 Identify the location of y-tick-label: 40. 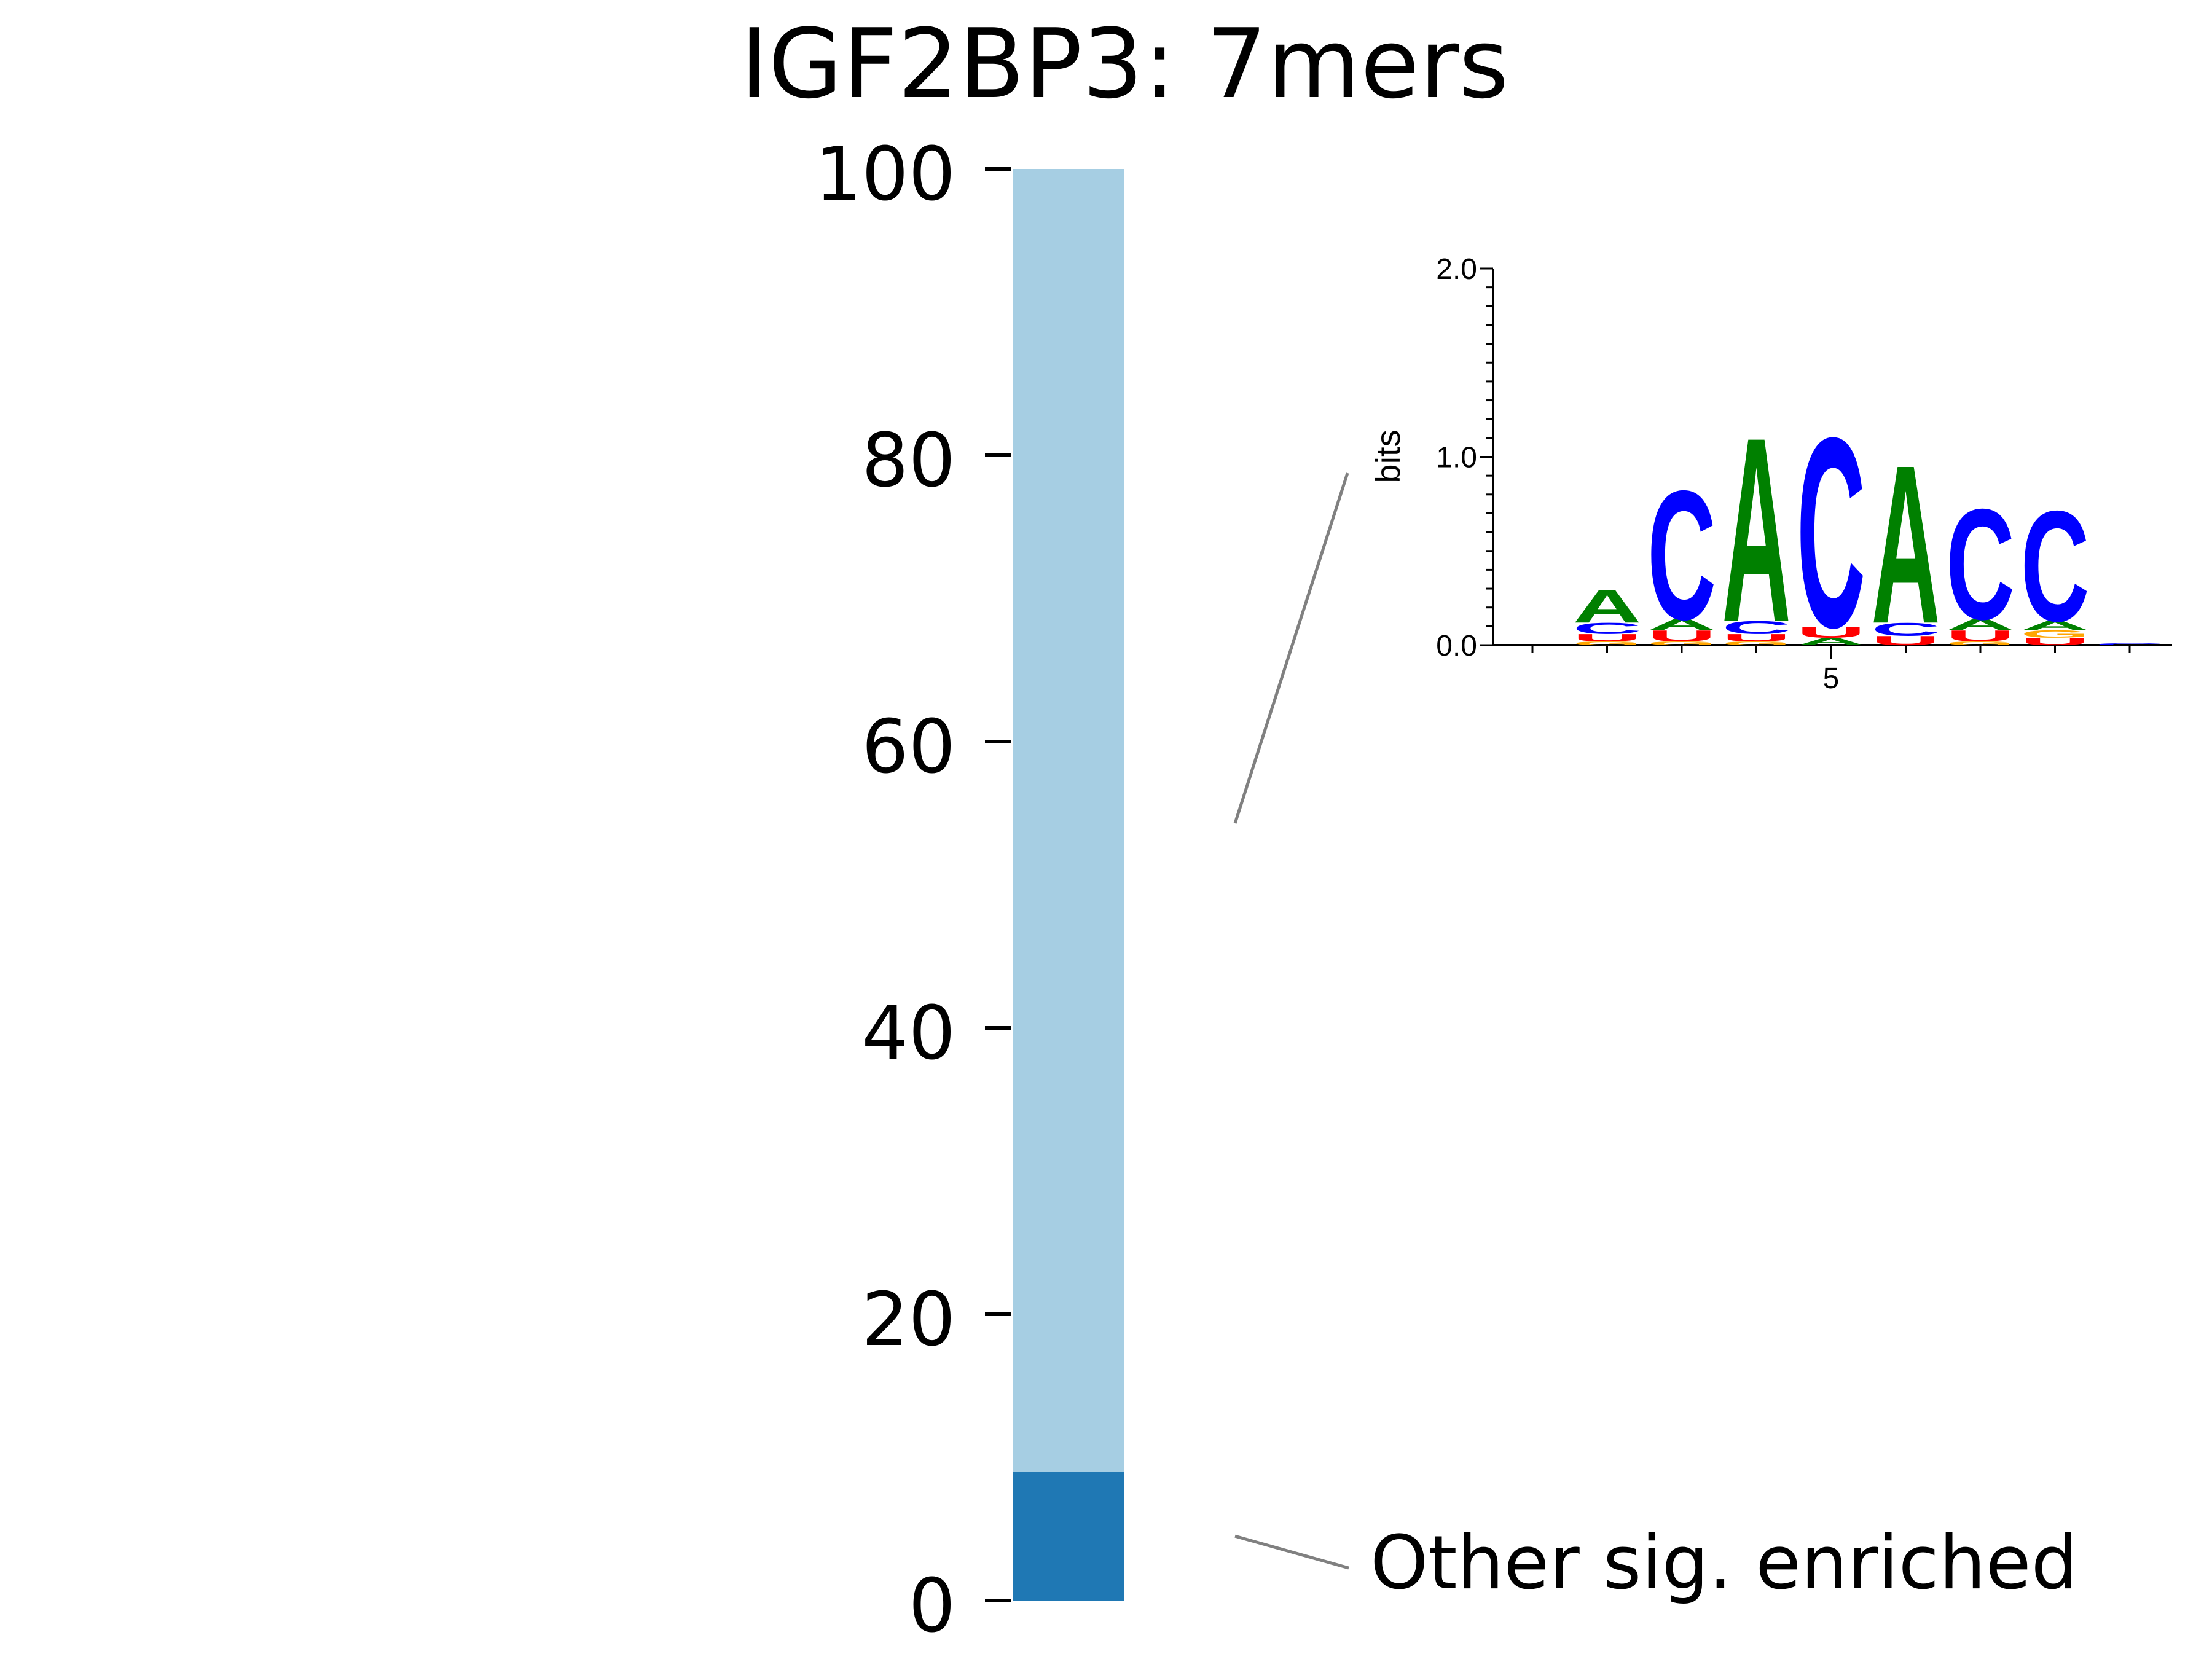
(908, 1033).